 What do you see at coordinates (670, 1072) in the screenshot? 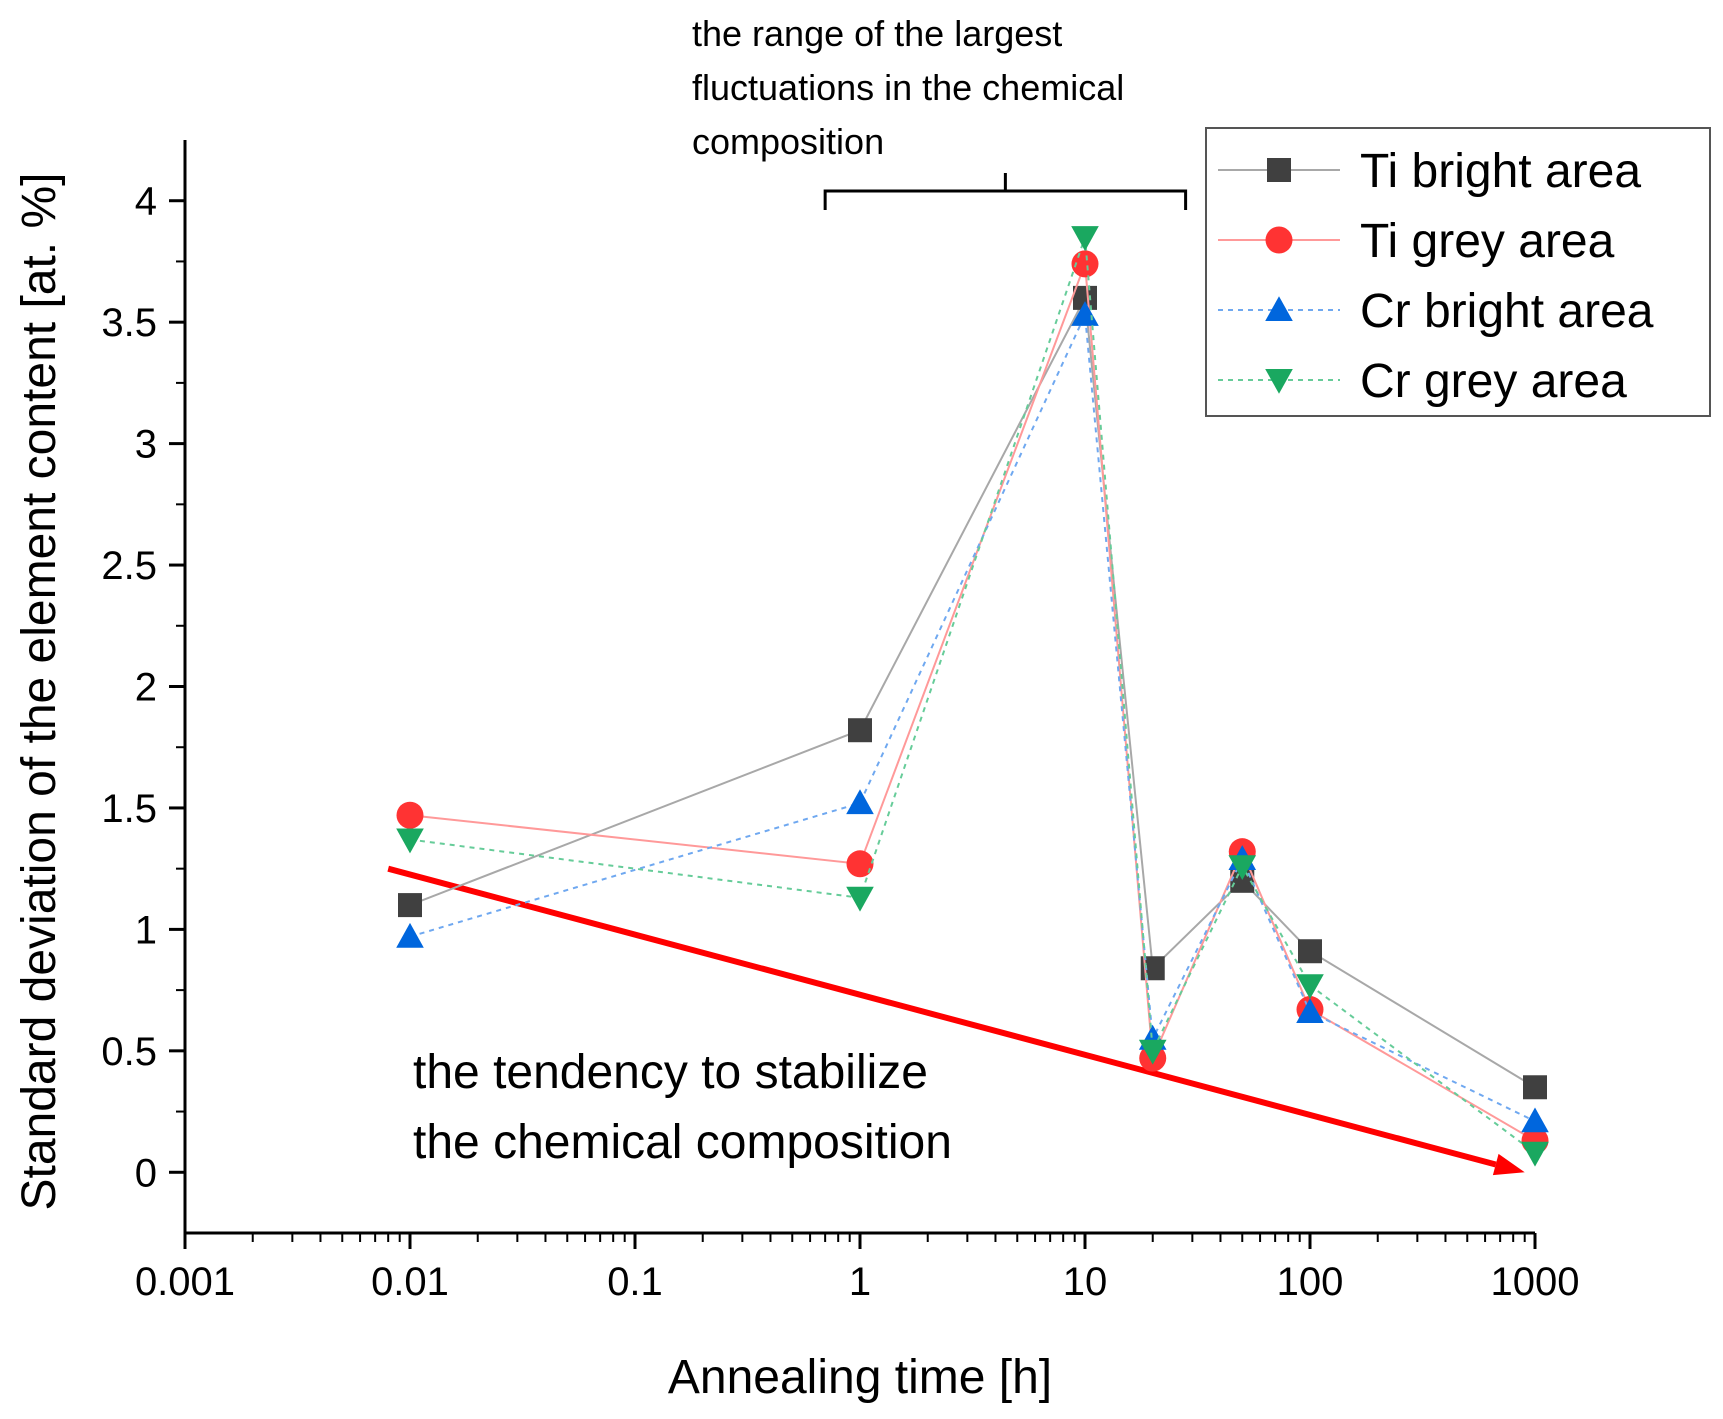
I see `trend-annotation-line: the tendency to stabilize` at bounding box center [670, 1072].